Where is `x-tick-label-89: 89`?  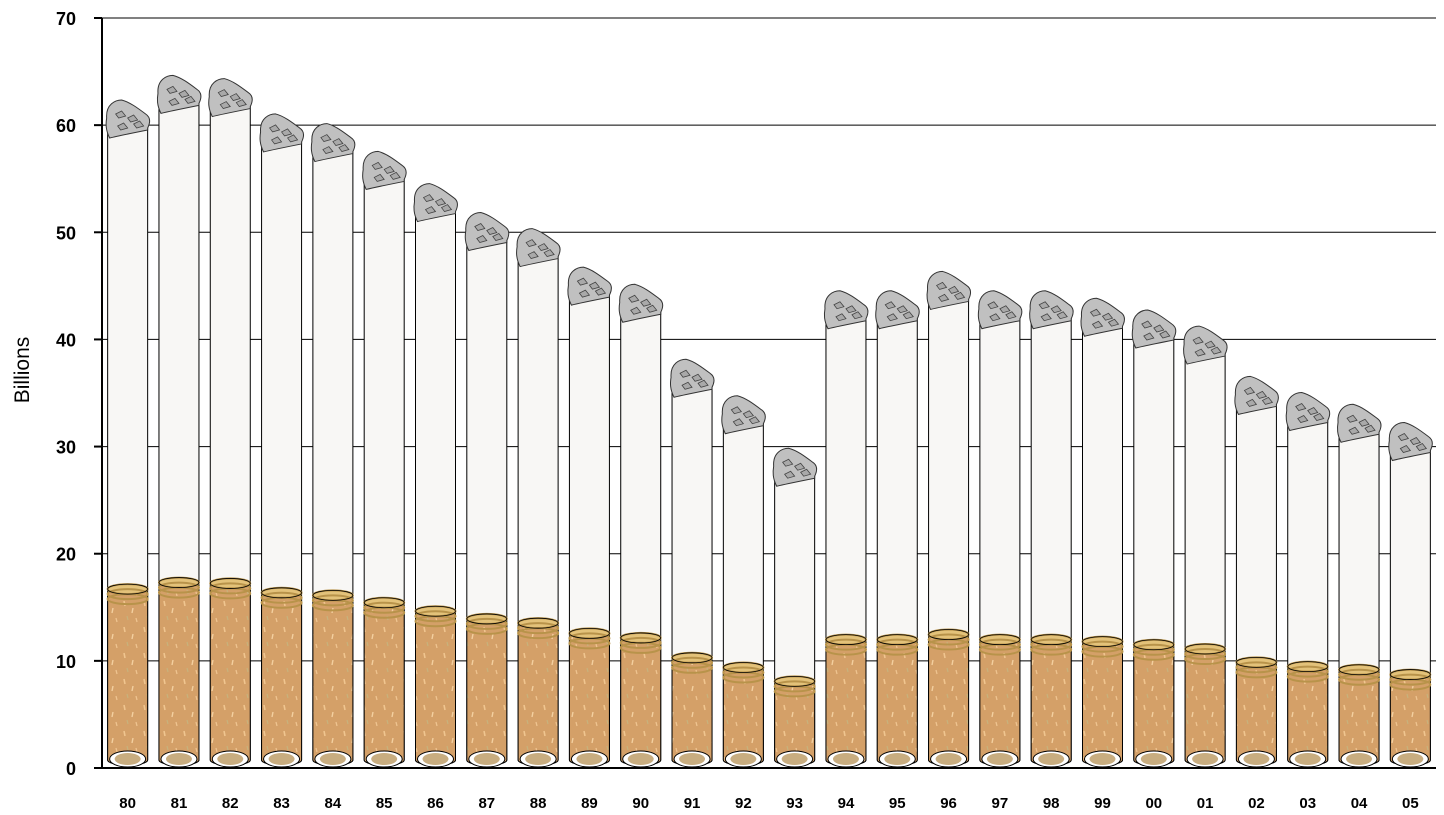 x-tick-label-89: 89 is located at coordinates (589, 803).